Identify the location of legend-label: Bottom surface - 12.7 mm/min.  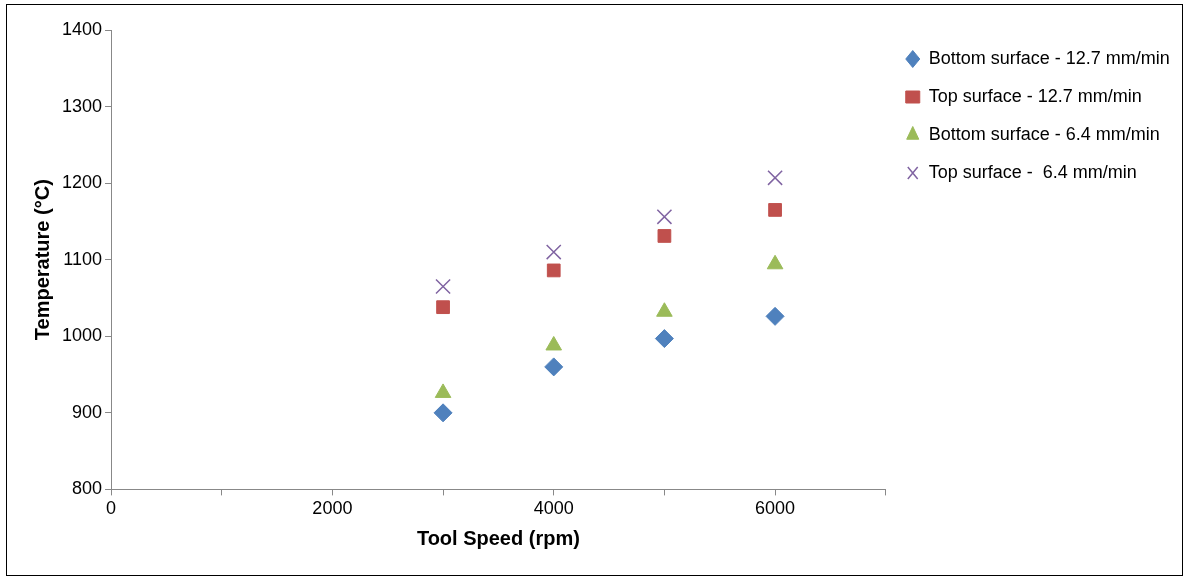
(1049, 57).